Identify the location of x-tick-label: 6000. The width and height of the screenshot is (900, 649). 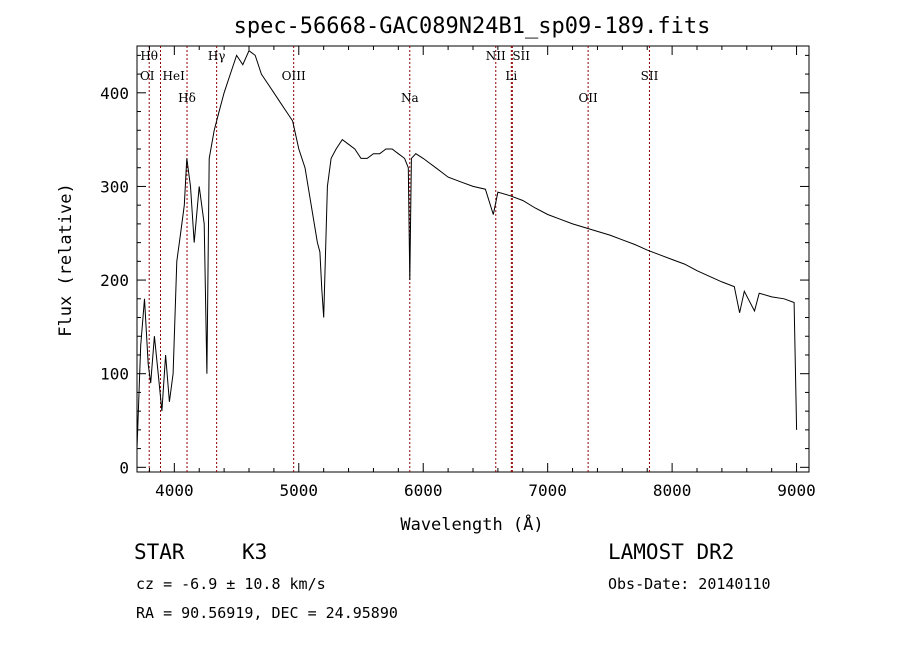
(423, 490).